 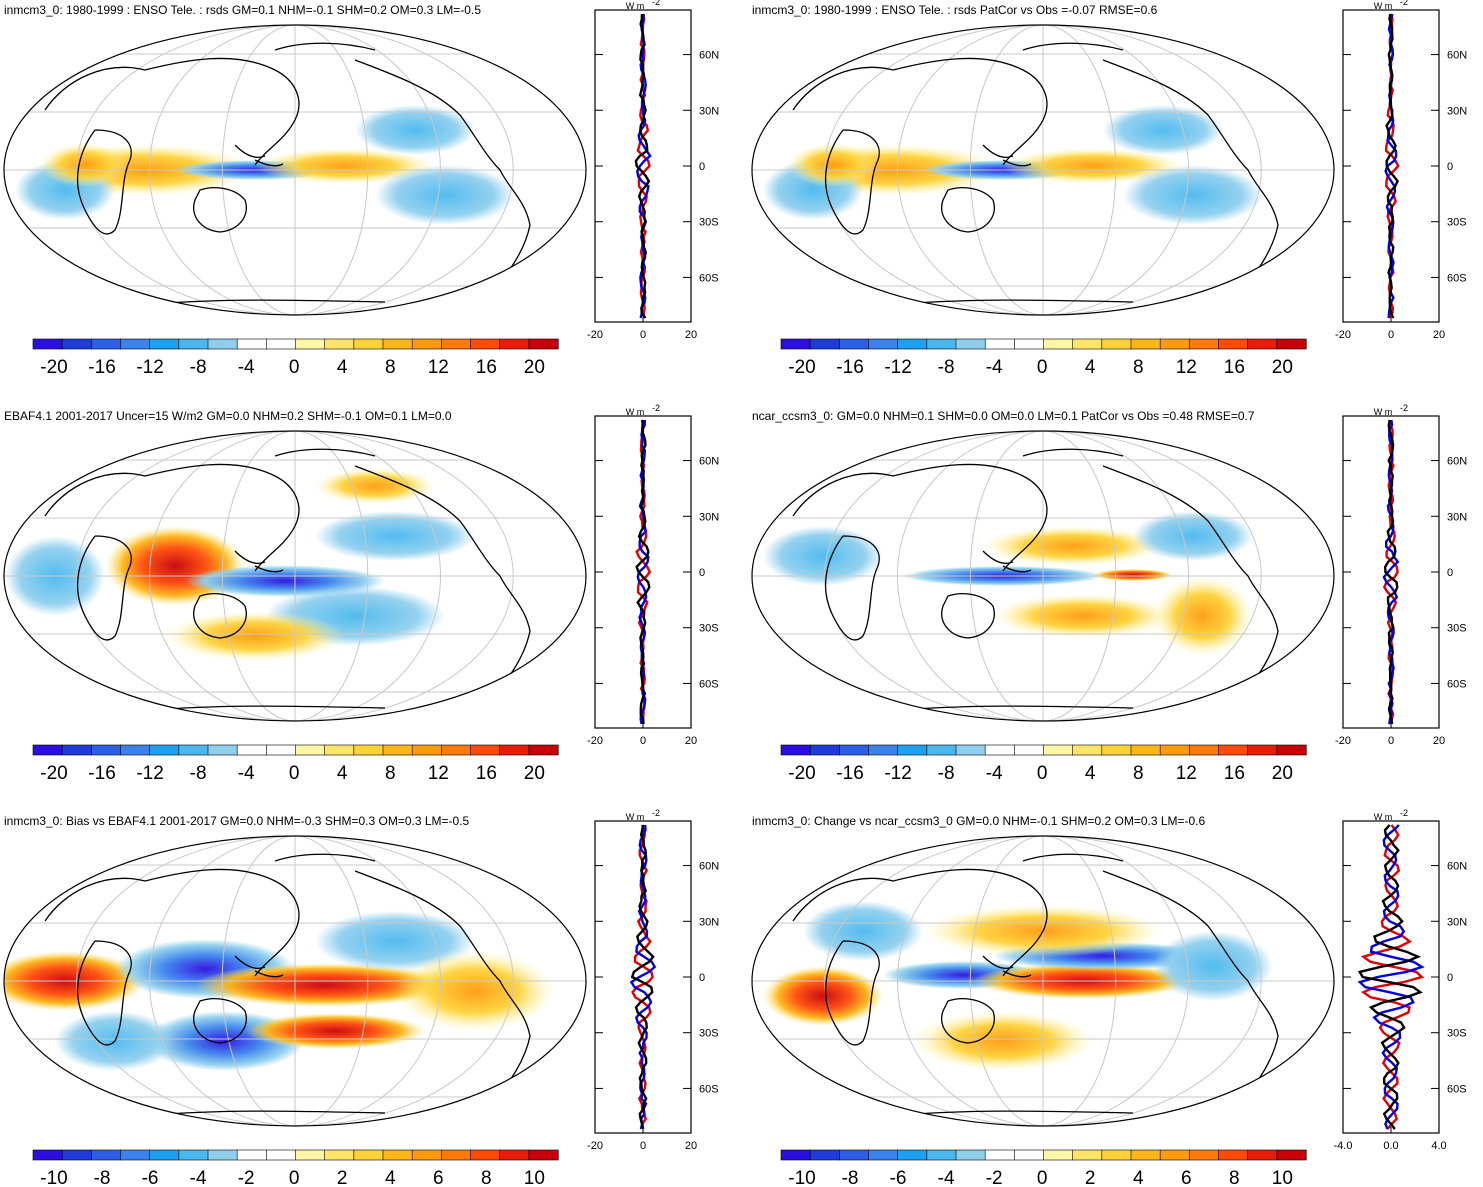 I want to click on graticule, so click(x=1043, y=576).